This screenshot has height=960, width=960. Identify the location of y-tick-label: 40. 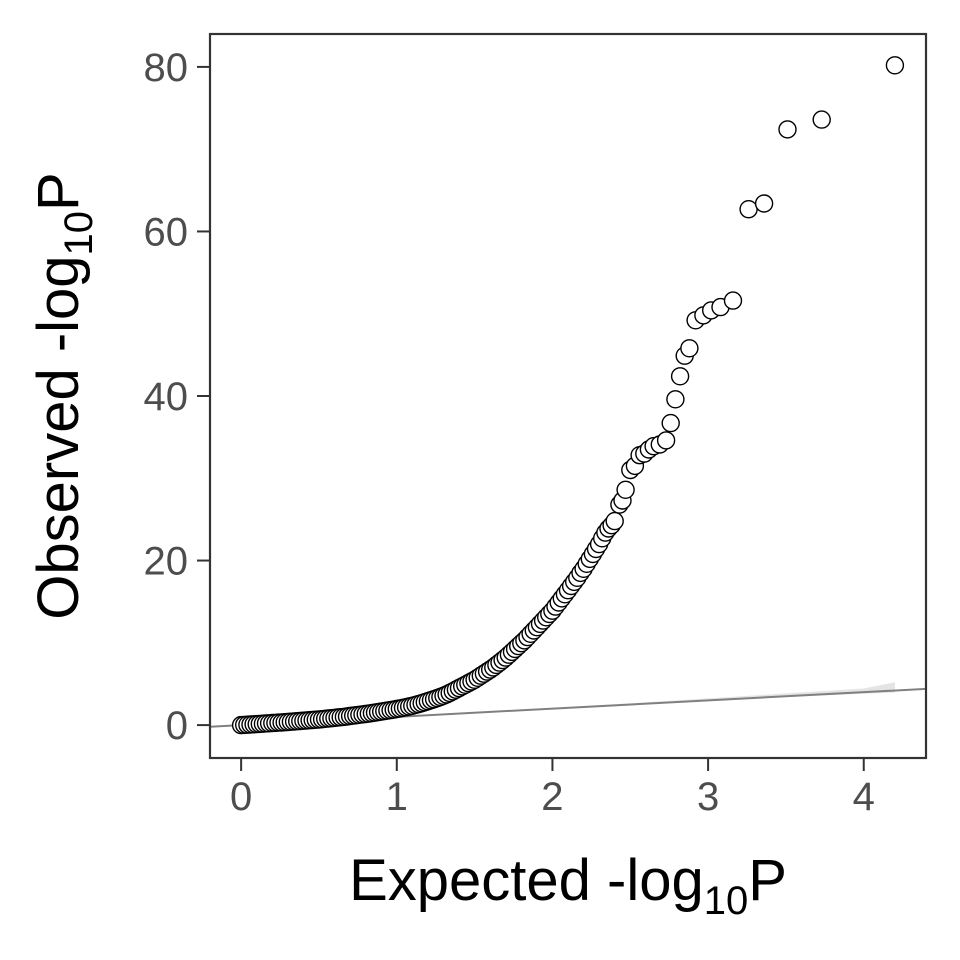
(166, 397).